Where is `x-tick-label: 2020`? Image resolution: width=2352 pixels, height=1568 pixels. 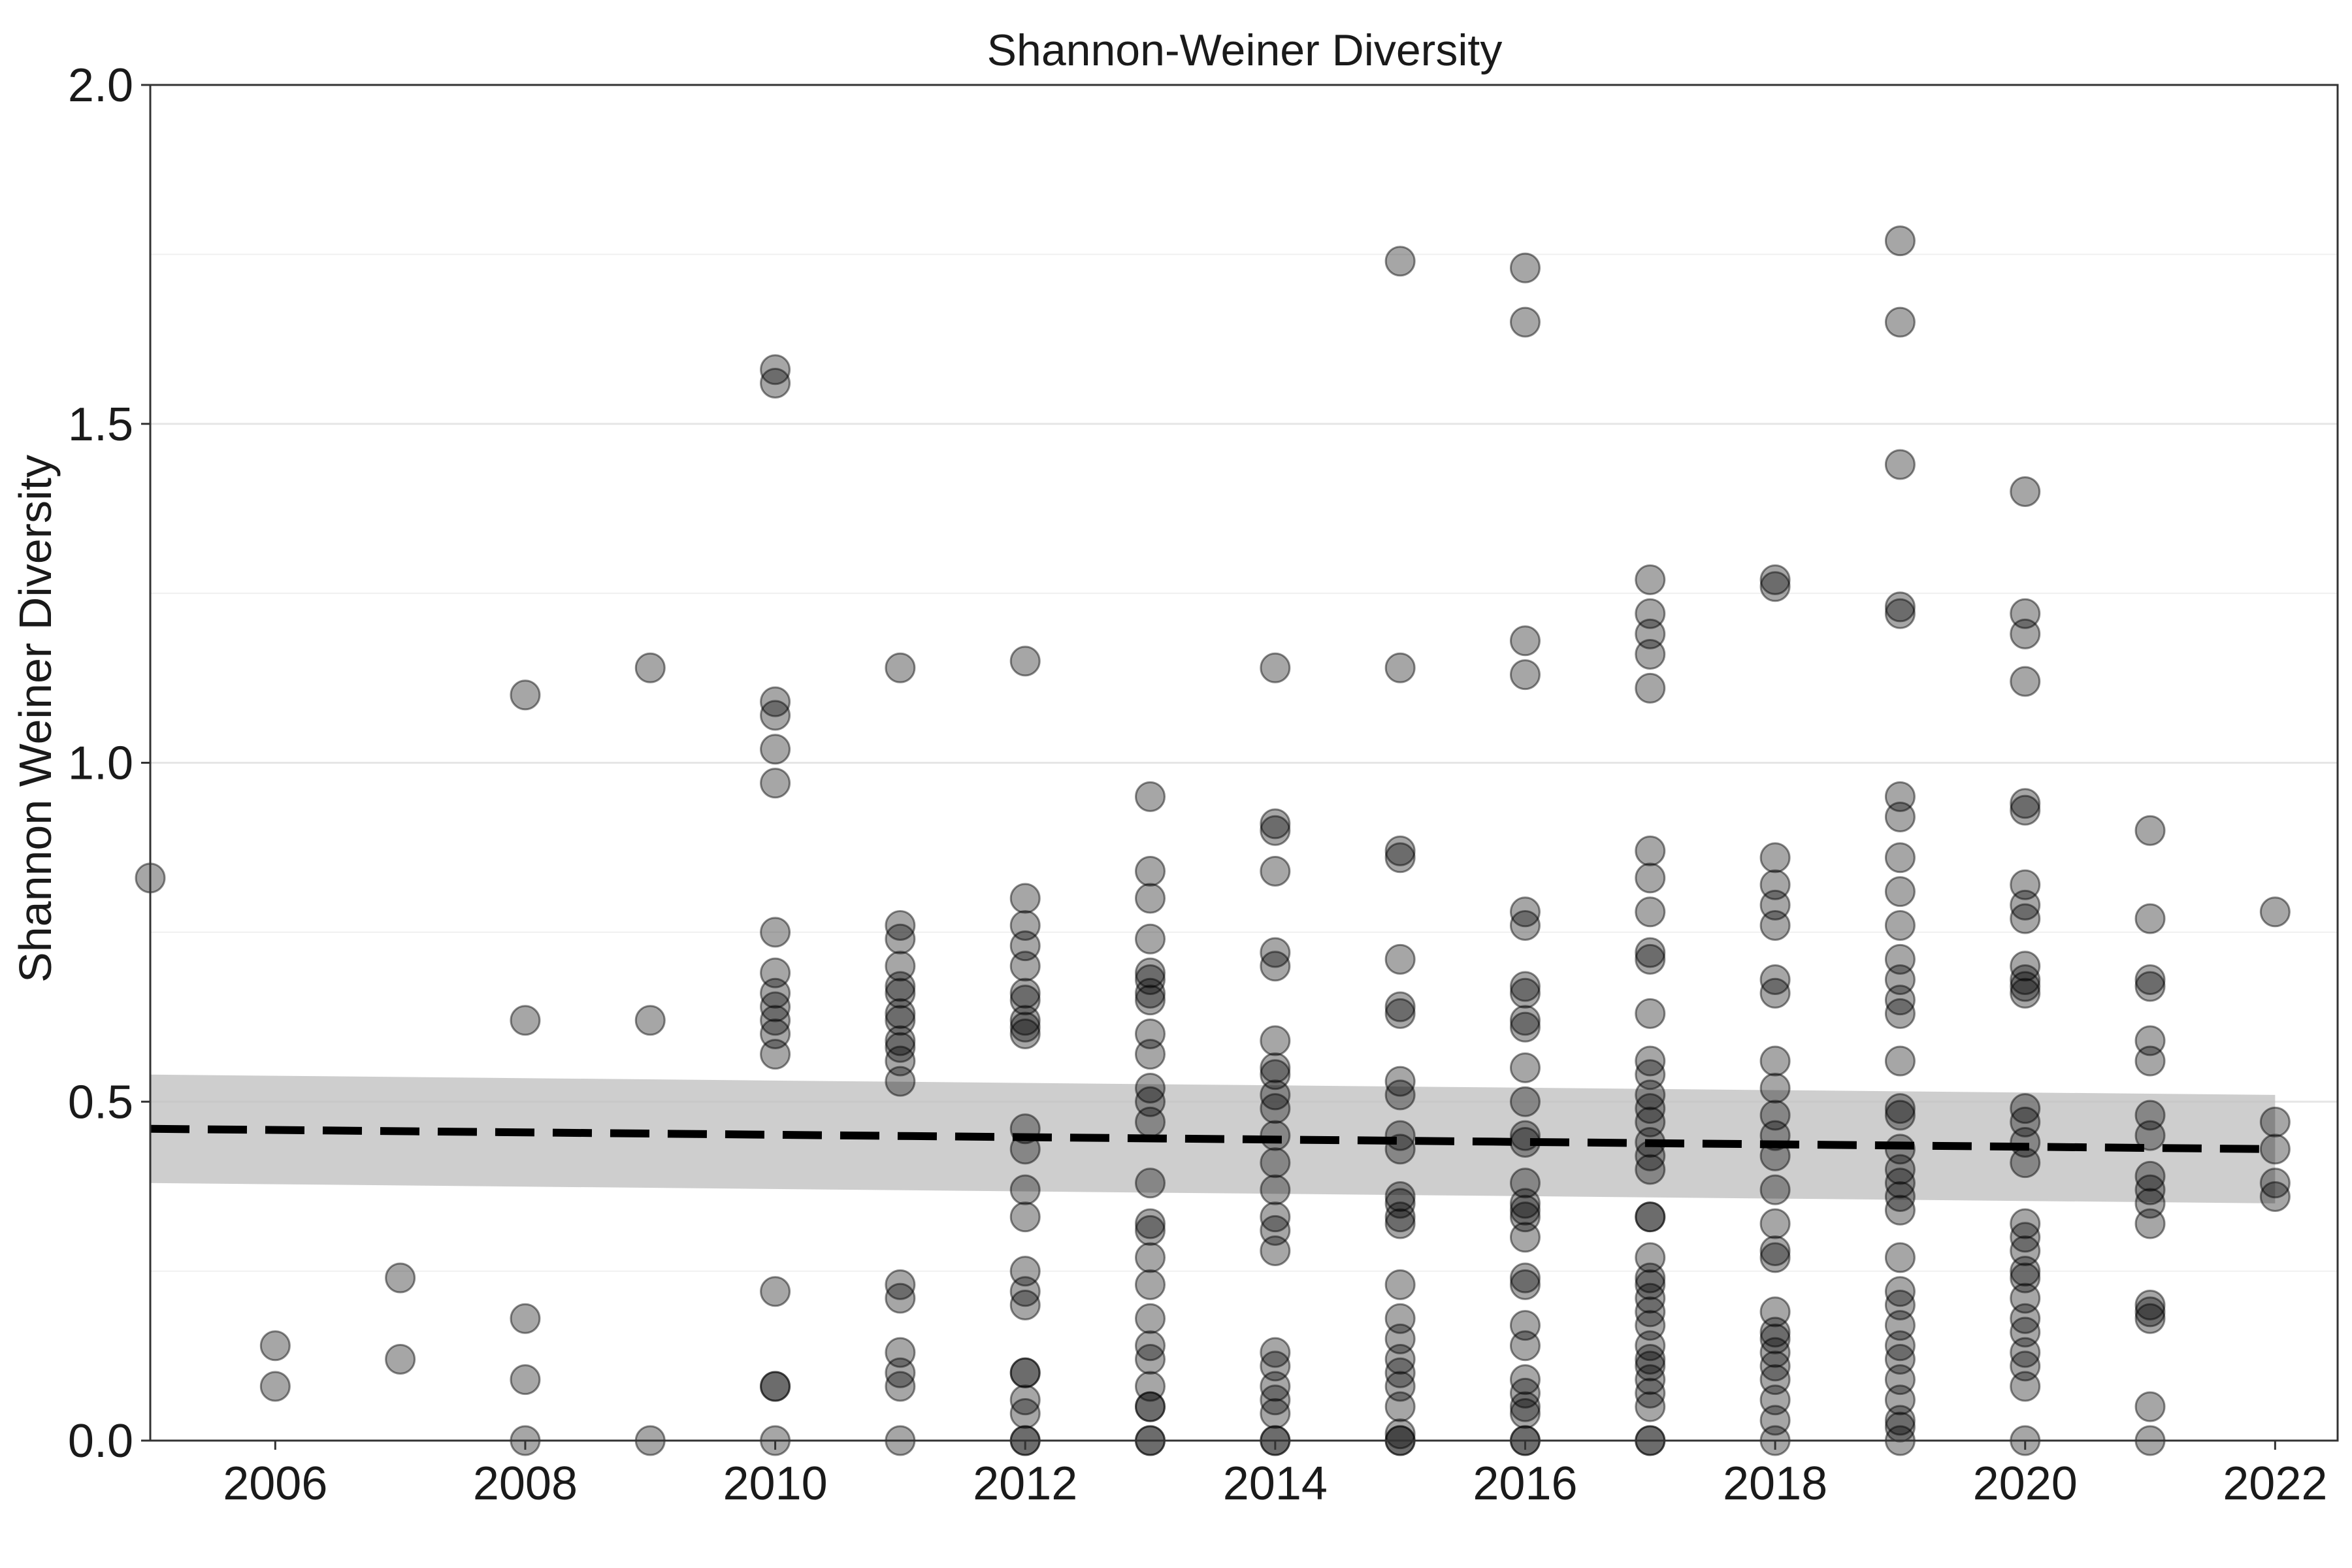 x-tick-label: 2020 is located at coordinates (2025, 1484).